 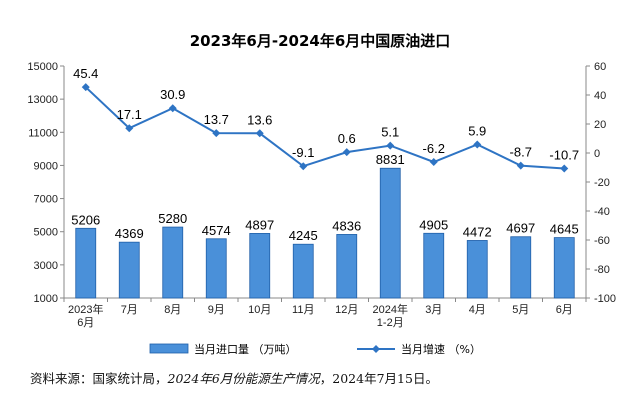 What do you see at coordinates (169, 348) in the screenshot?
I see `legend-bar-swatch` at bounding box center [169, 348].